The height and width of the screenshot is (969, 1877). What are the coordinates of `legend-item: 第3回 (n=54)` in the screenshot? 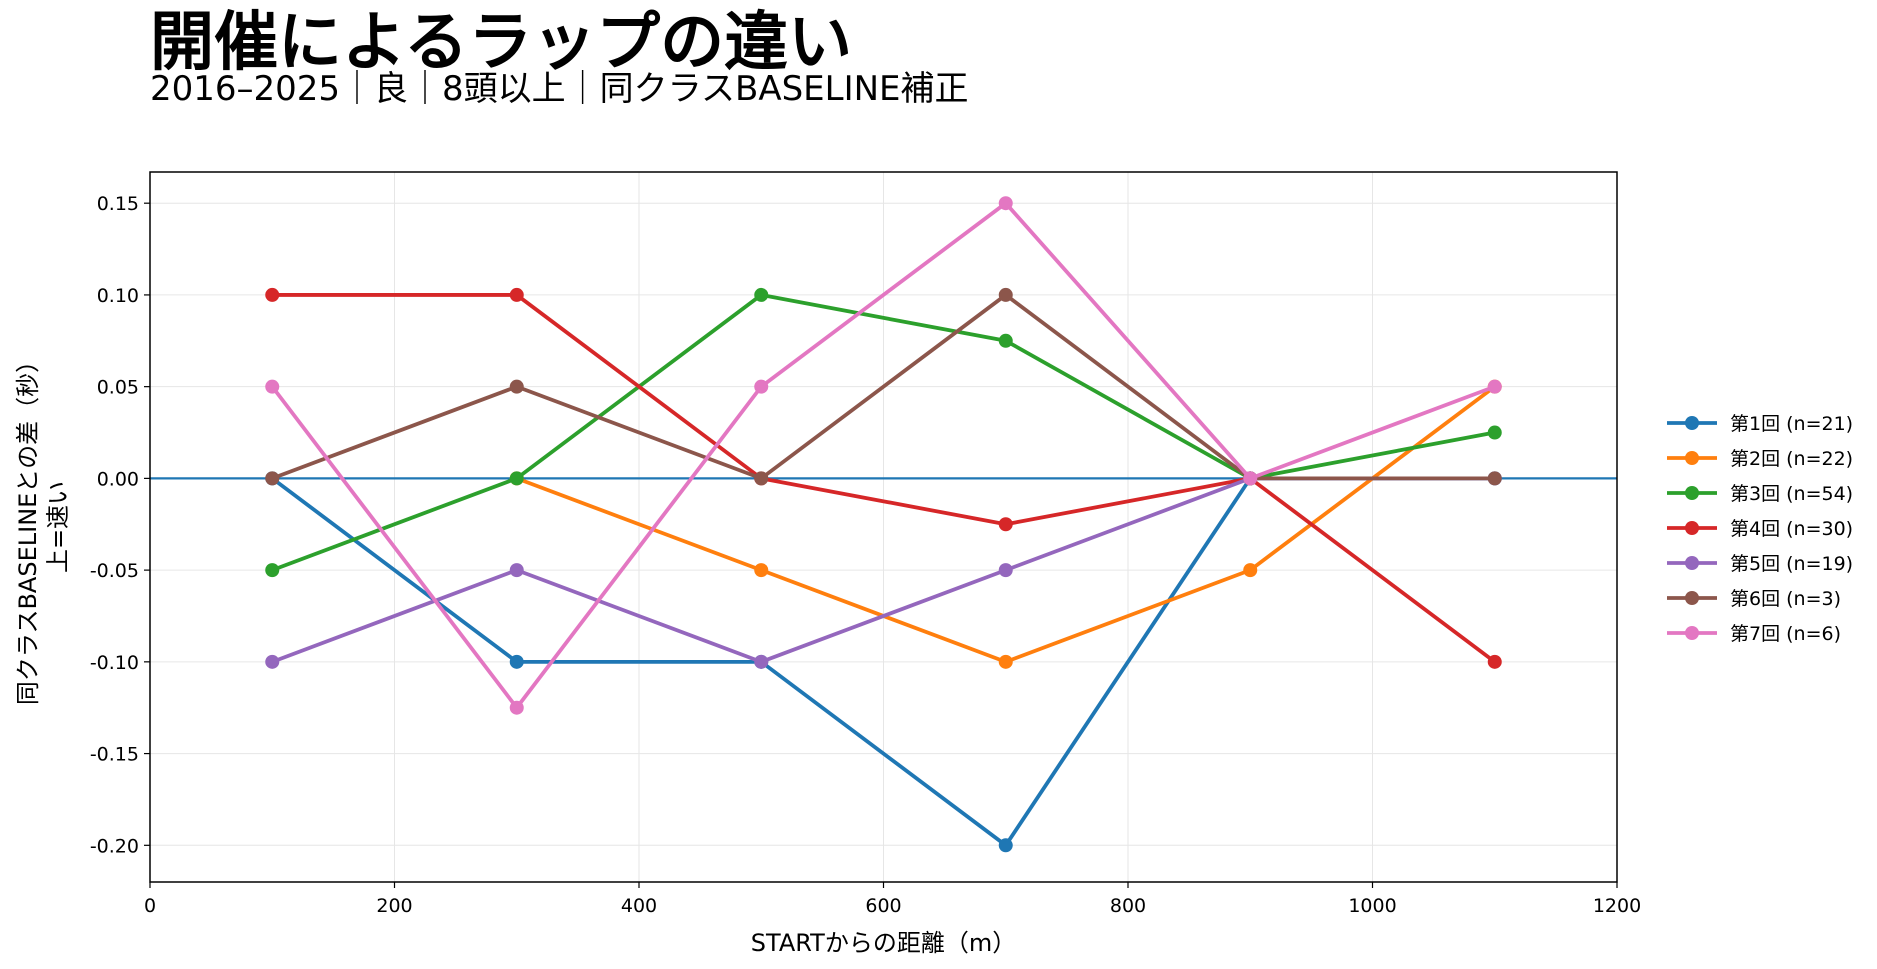 It's located at (1760, 494).